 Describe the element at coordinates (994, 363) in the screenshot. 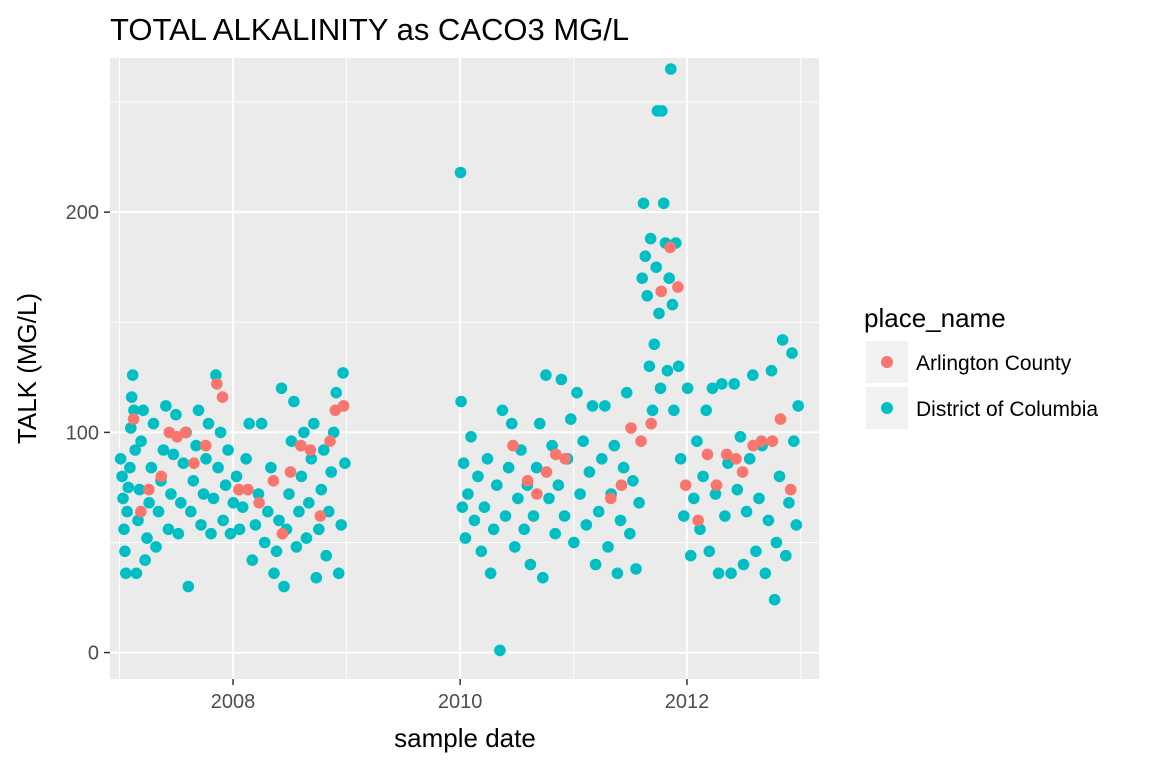

I see `legend-label-arlington: Arlington County` at that location.